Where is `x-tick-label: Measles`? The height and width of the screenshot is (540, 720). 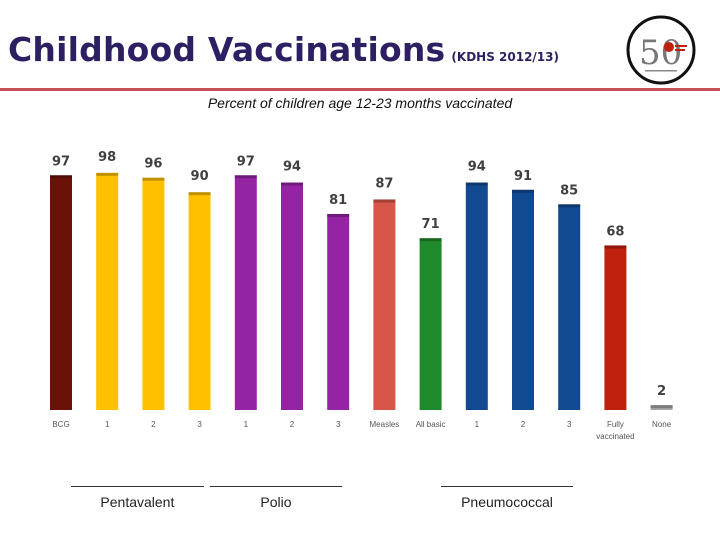 x-tick-label: Measles is located at coordinates (385, 424).